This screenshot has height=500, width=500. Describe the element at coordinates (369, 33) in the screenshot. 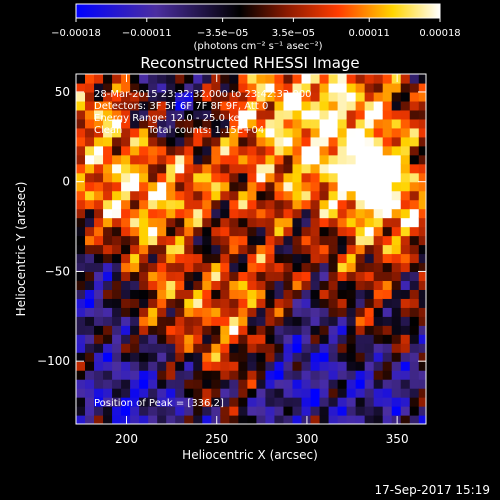

I see `colorbar-tick-label: 0.00011` at that location.